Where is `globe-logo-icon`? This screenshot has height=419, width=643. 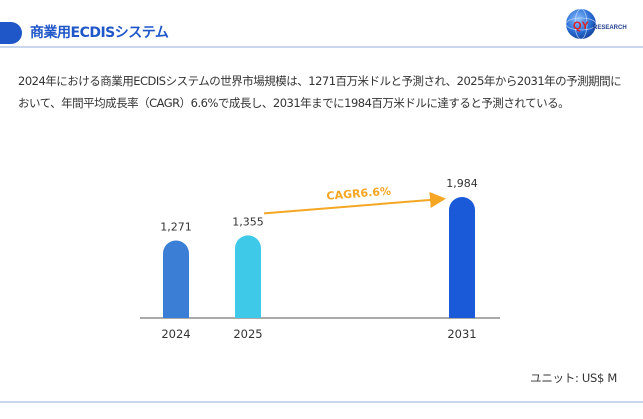 globe-logo-icon is located at coordinates (581, 24).